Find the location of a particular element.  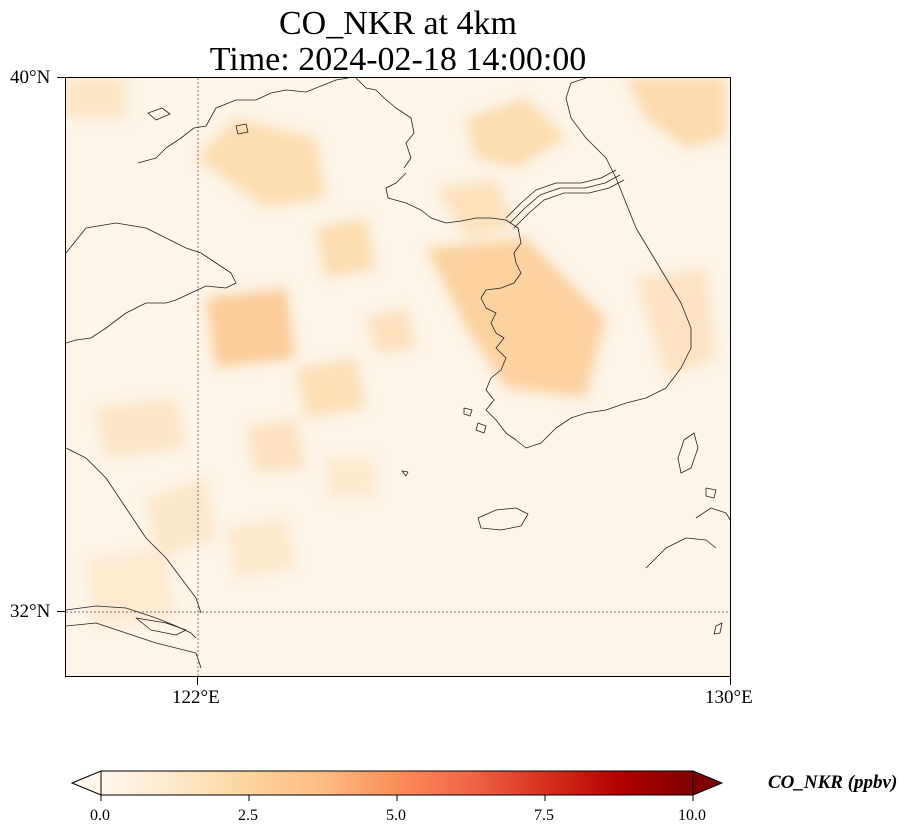

colorbar-tick-label: 2.5 is located at coordinates (248, 815).